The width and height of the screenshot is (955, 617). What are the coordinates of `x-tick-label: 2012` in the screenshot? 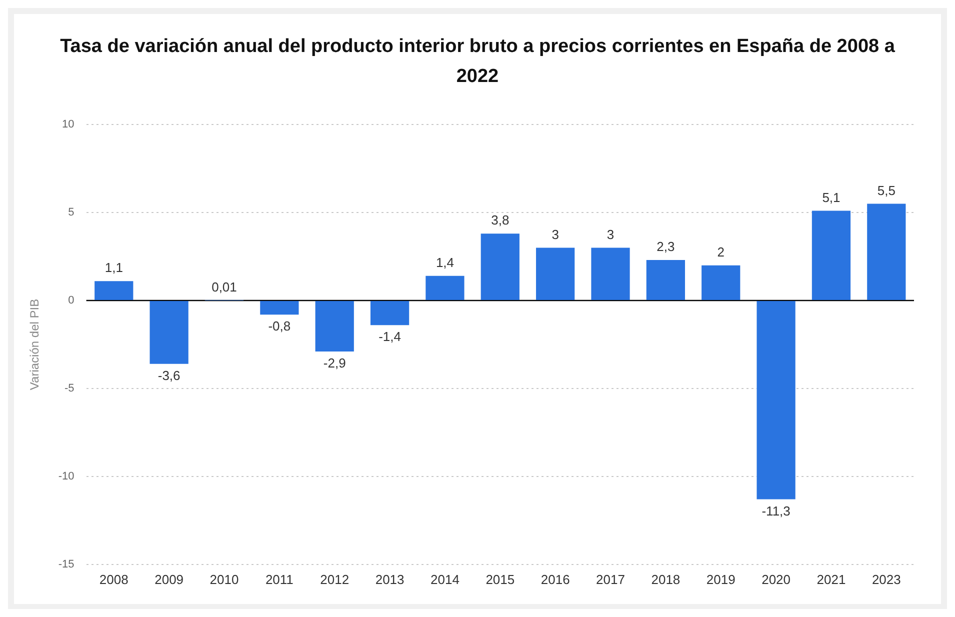 It's located at (335, 579).